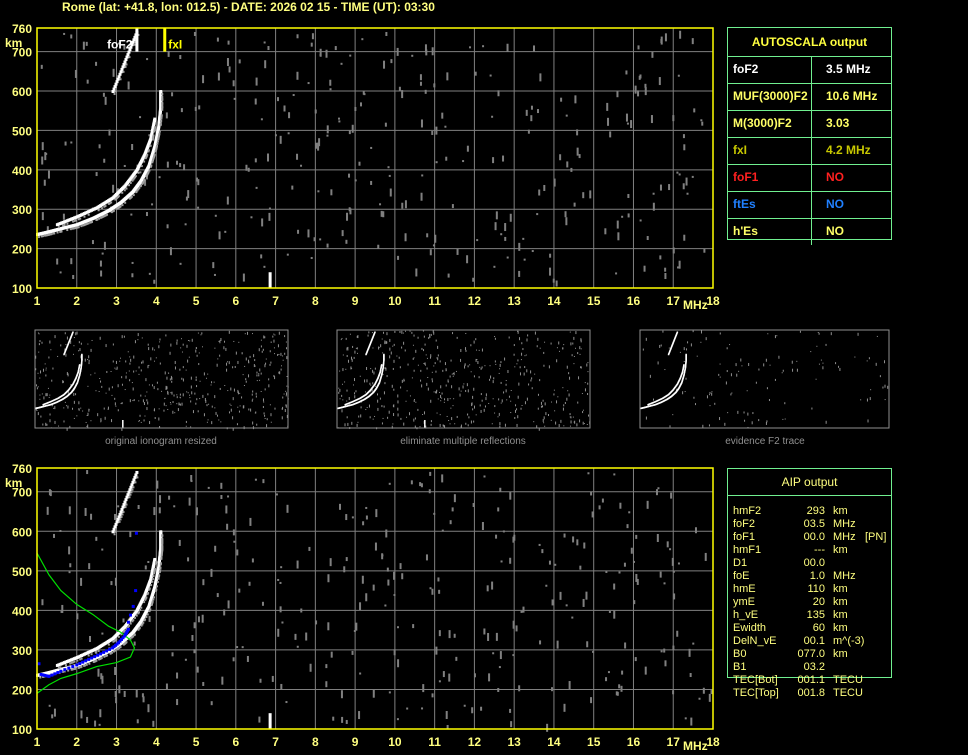 This screenshot has height=755, width=968. What do you see at coordinates (634, 742) in the screenshot?
I see `x-tick-label: 16` at bounding box center [634, 742].